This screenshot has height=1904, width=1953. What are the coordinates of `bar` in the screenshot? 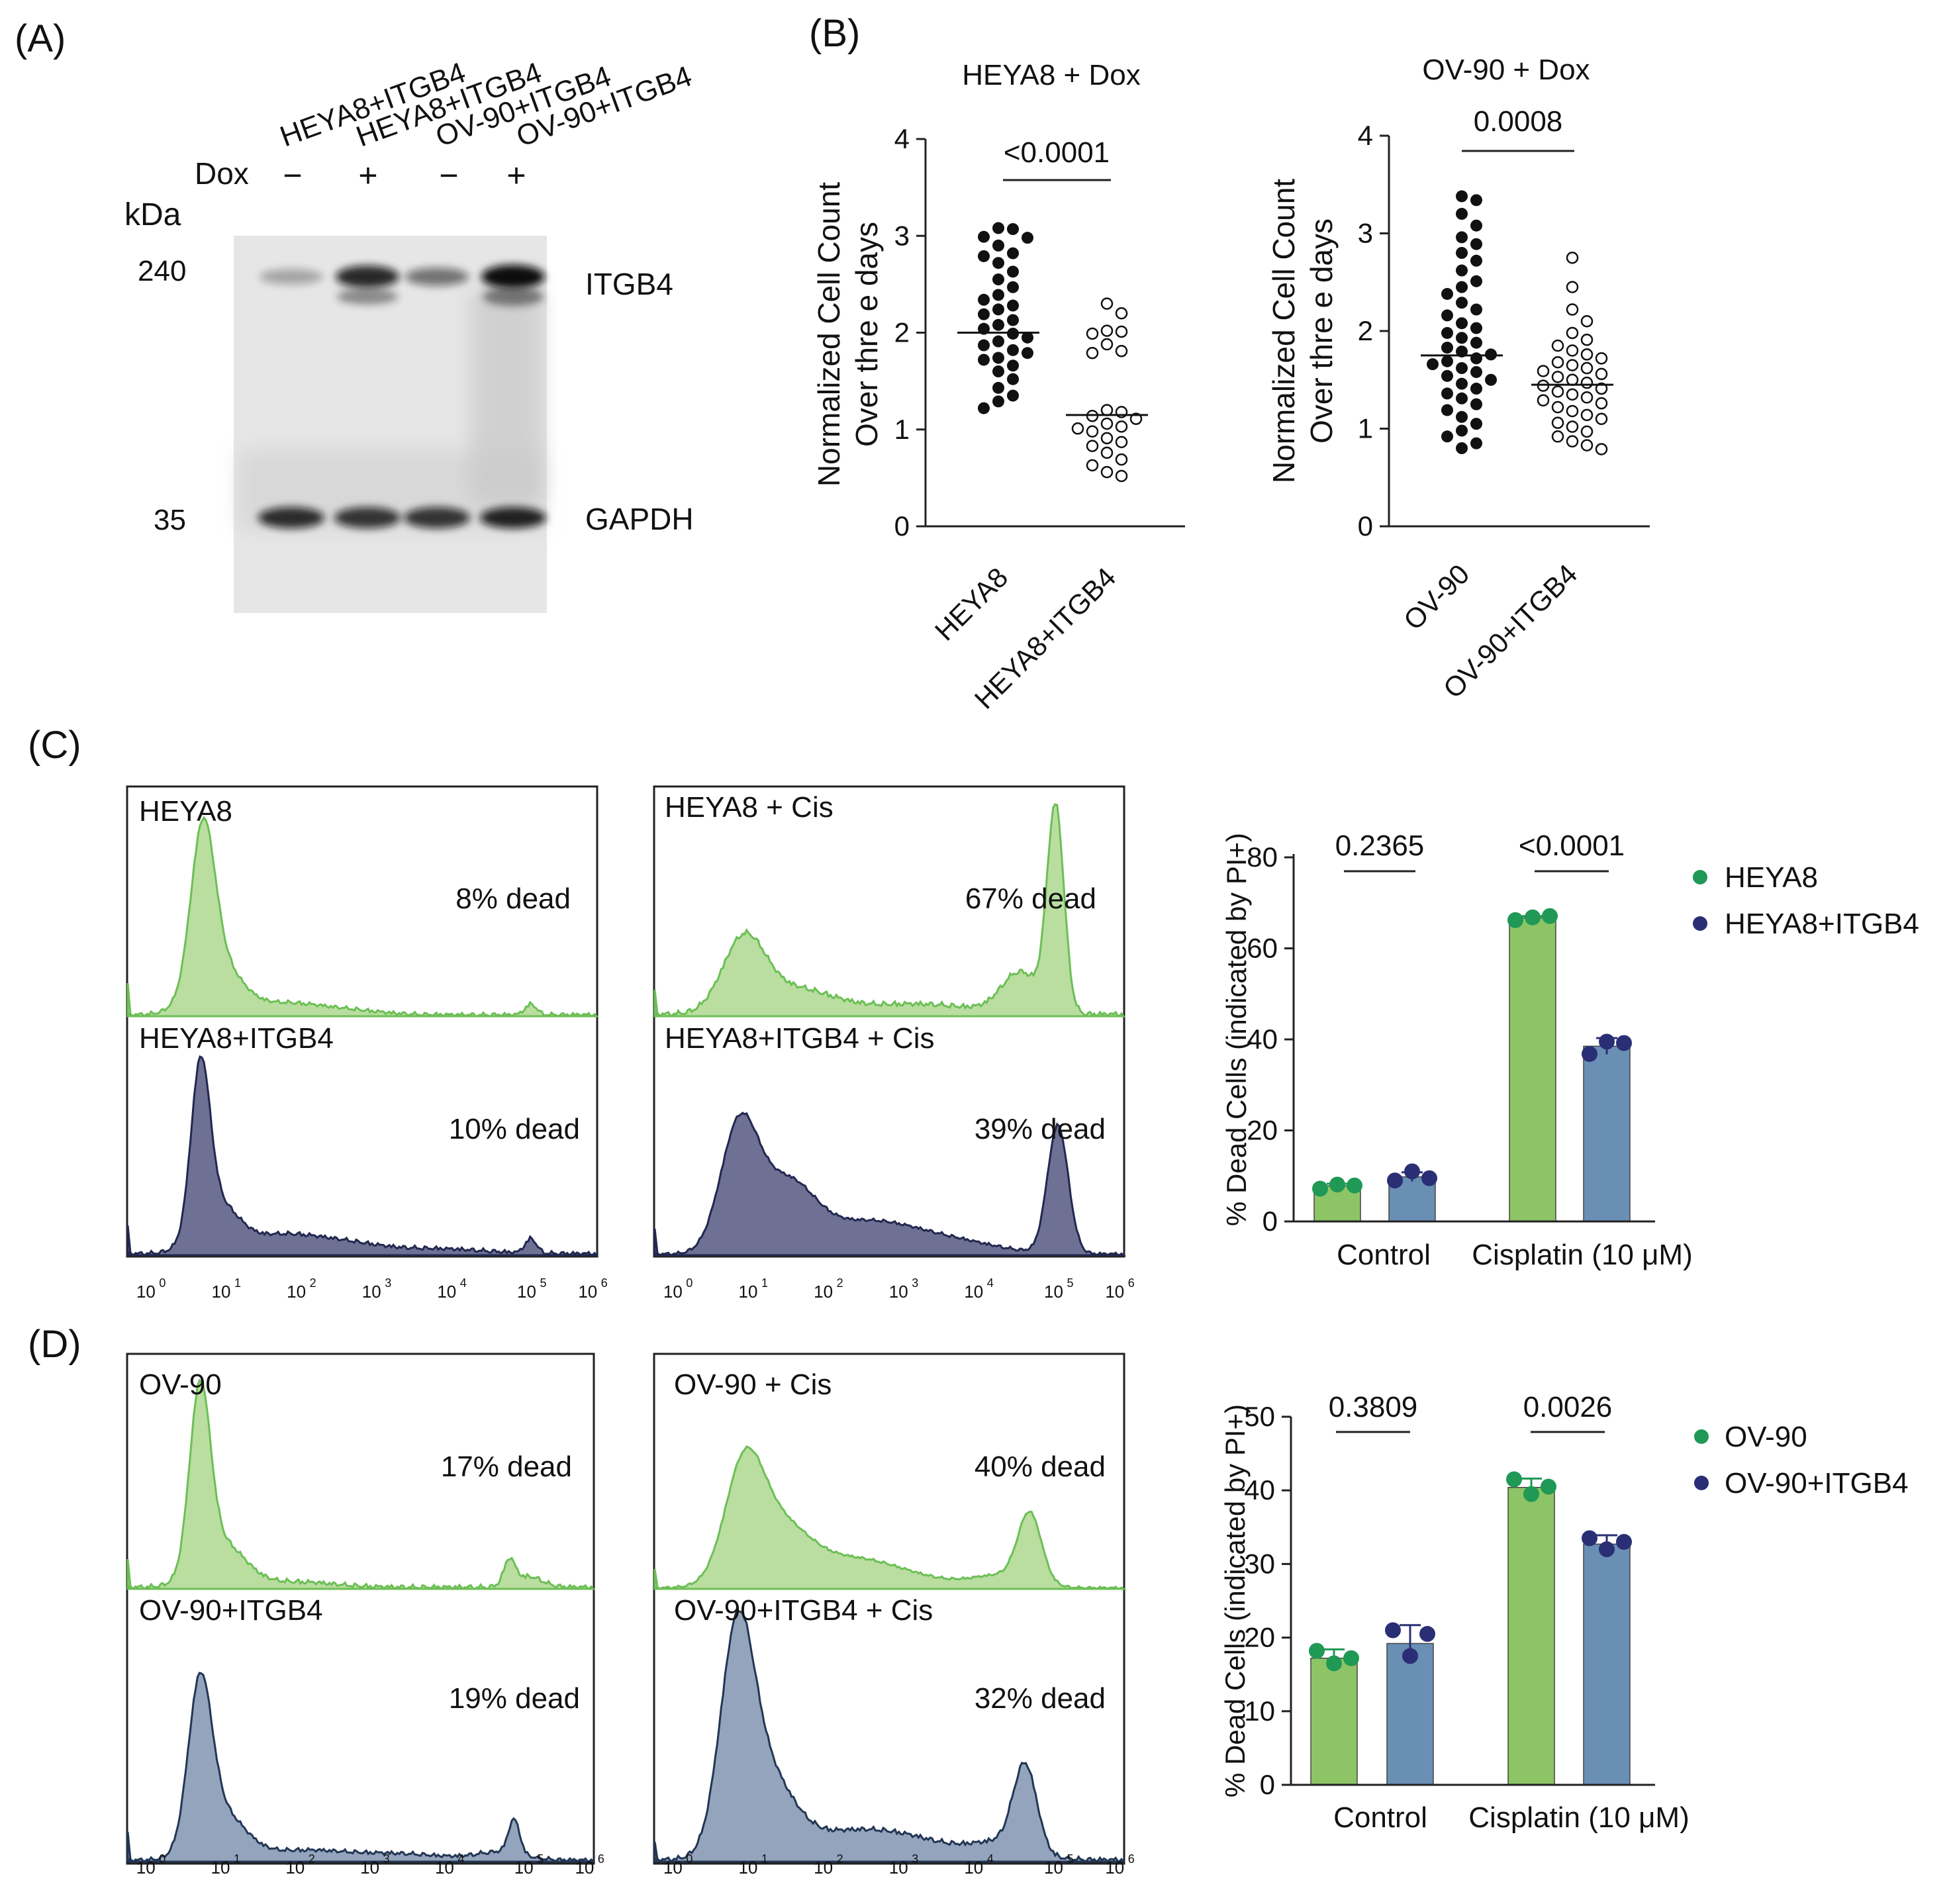 It's located at (1410, 1713).